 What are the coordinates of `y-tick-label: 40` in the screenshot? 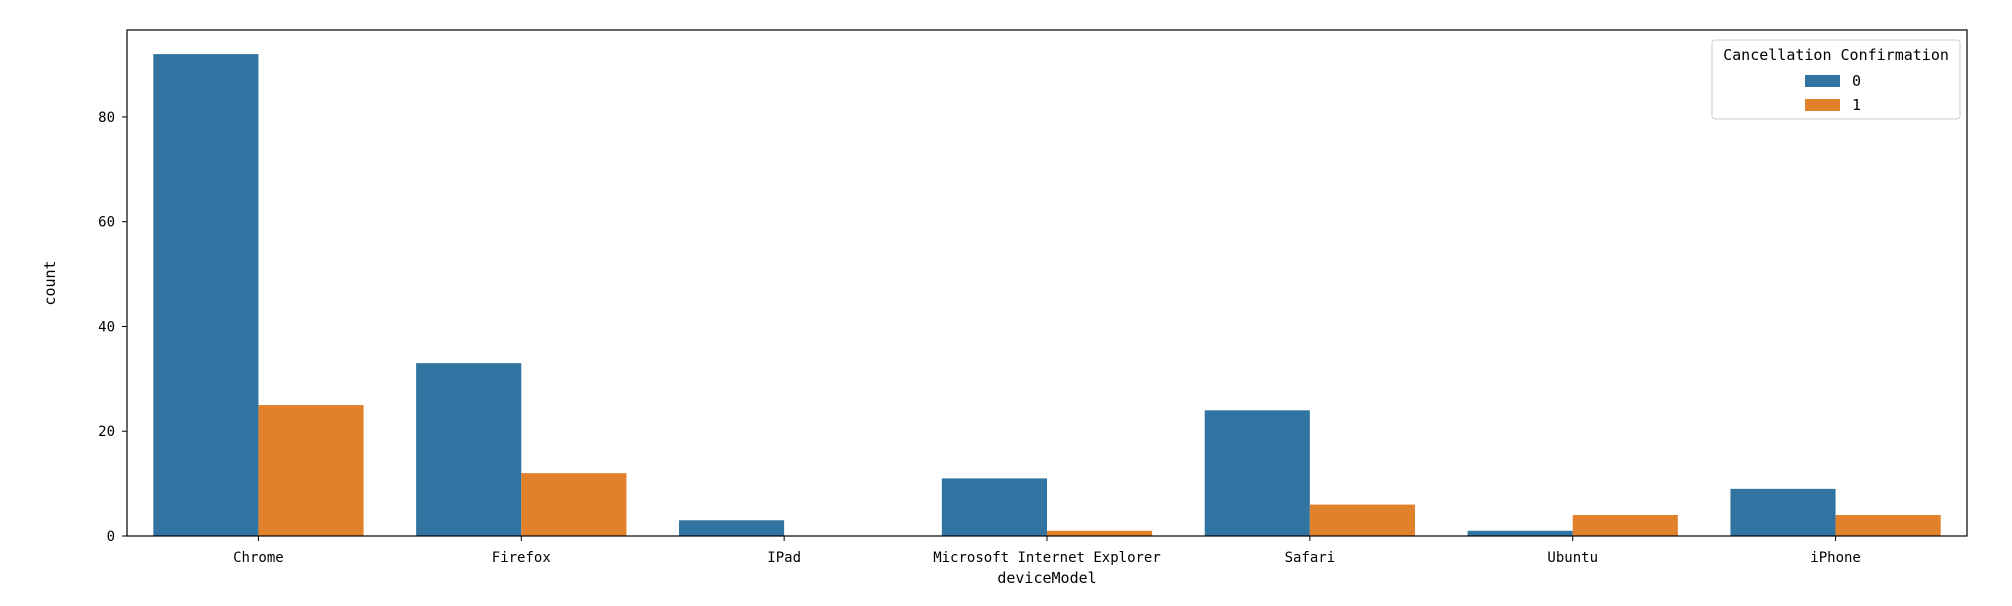 It's located at (106, 327).